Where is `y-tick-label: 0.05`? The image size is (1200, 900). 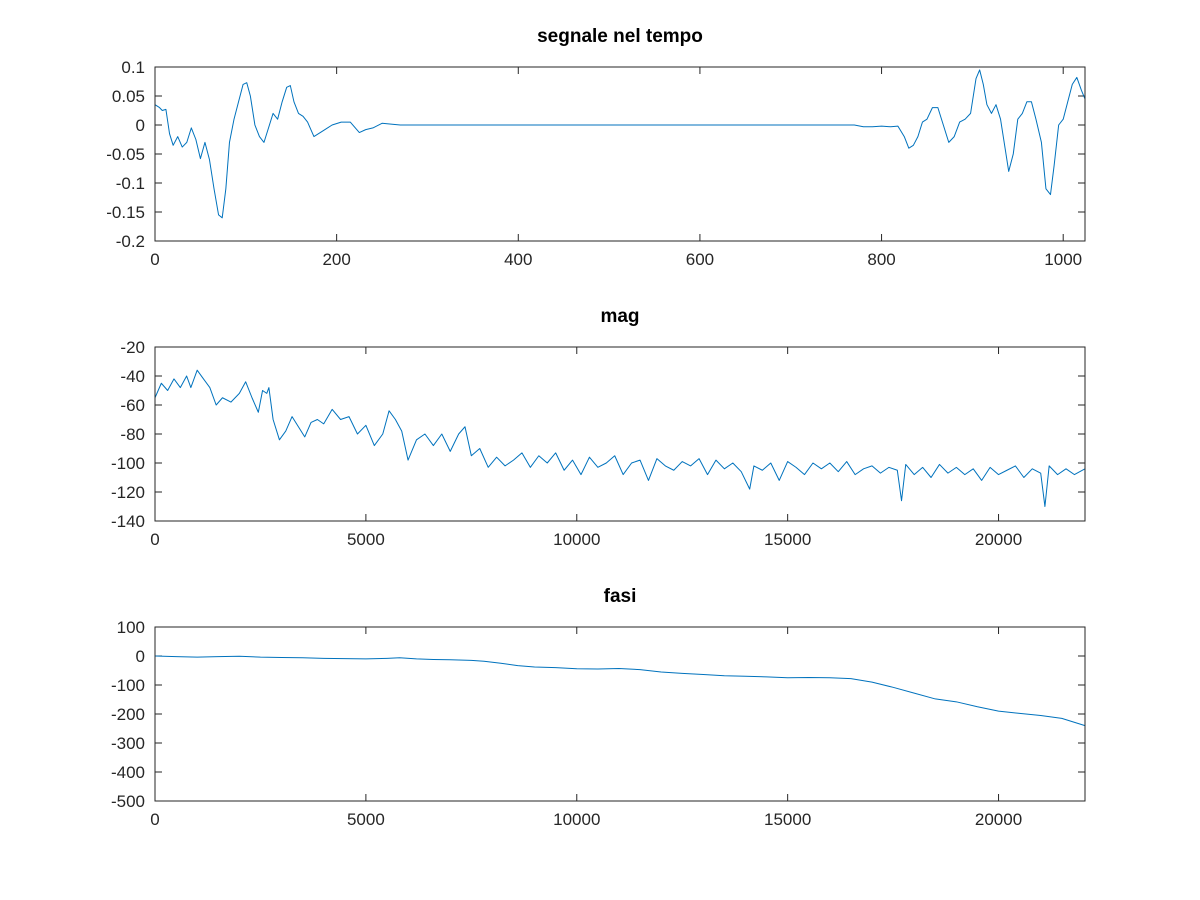 y-tick-label: 0.05 is located at coordinates (128, 96).